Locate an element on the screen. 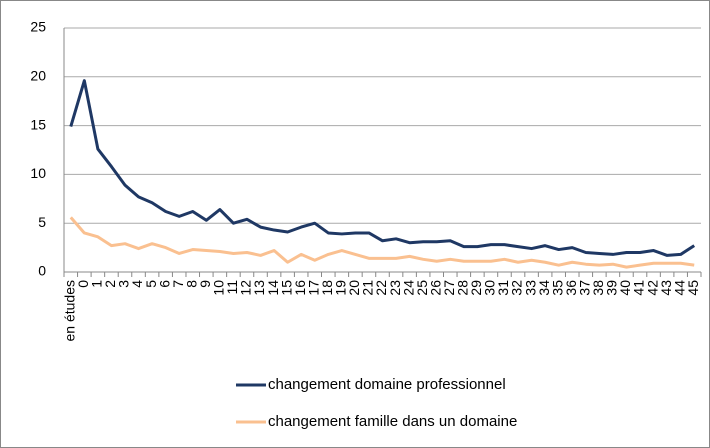 Image resolution: width=710 pixels, height=448 pixels. y-tick-label: 0 is located at coordinates (42, 271).